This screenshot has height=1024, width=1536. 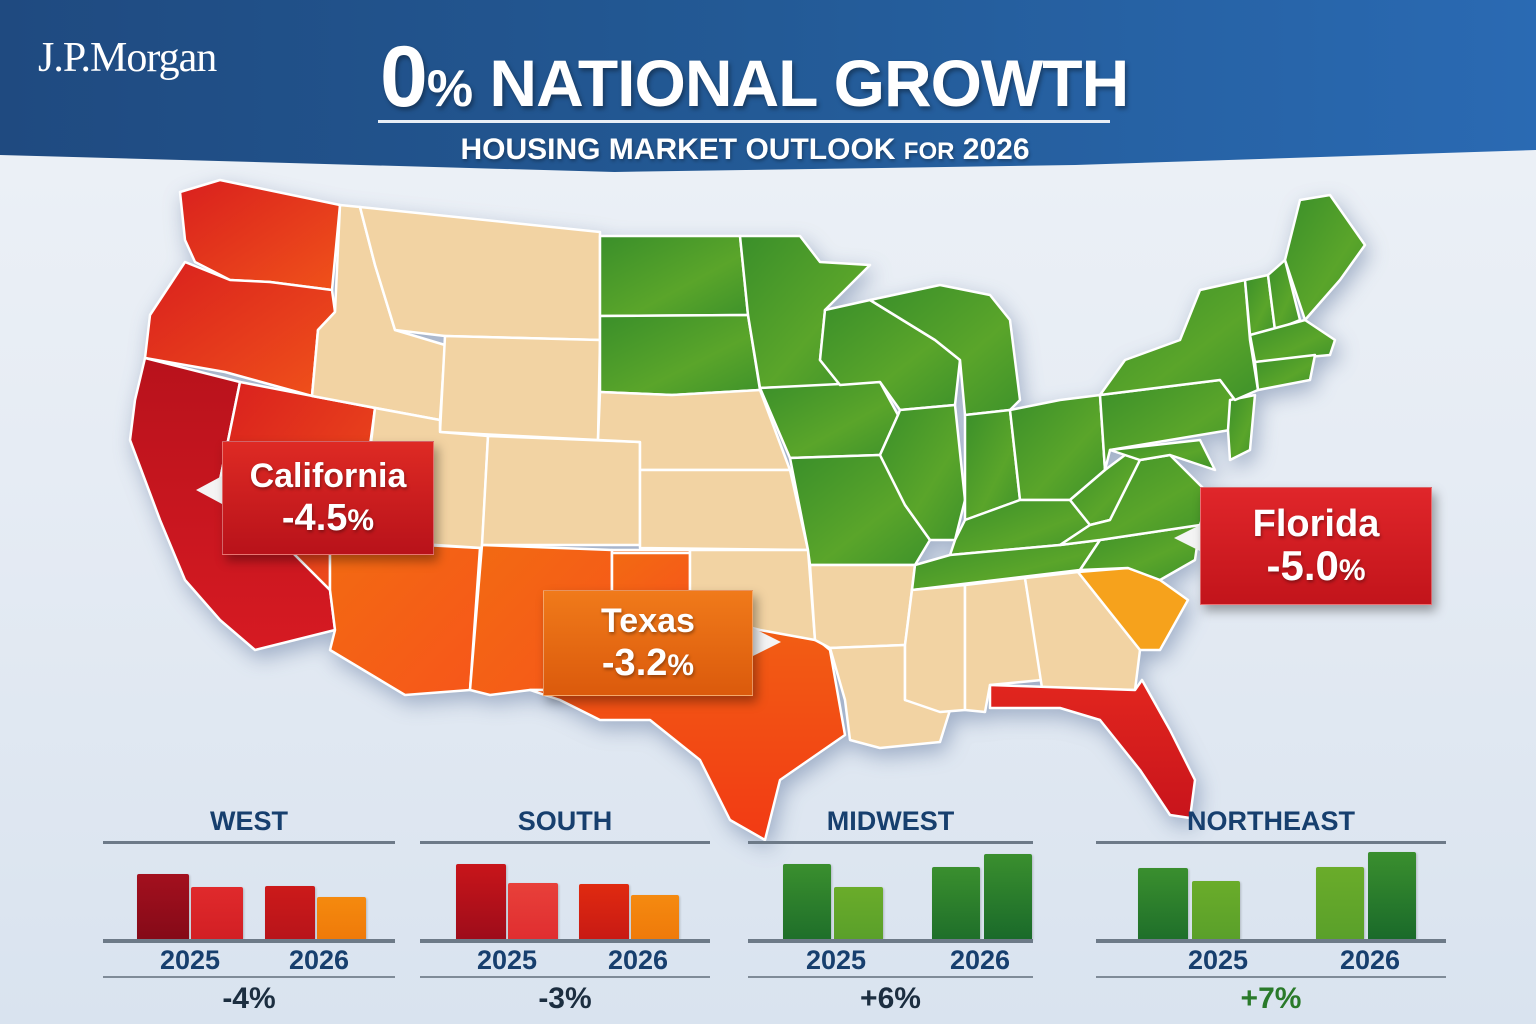 What do you see at coordinates (127, 58) in the screenshot?
I see `jpmorgan-logo: J.P.Morgan` at bounding box center [127, 58].